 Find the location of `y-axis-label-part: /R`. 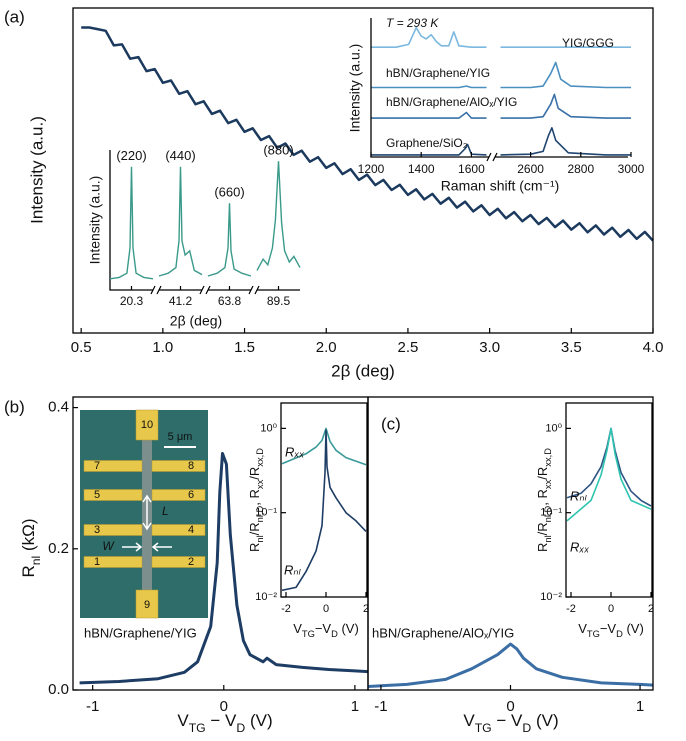

y-axis-label-part: /R is located at coordinates (254, 528).